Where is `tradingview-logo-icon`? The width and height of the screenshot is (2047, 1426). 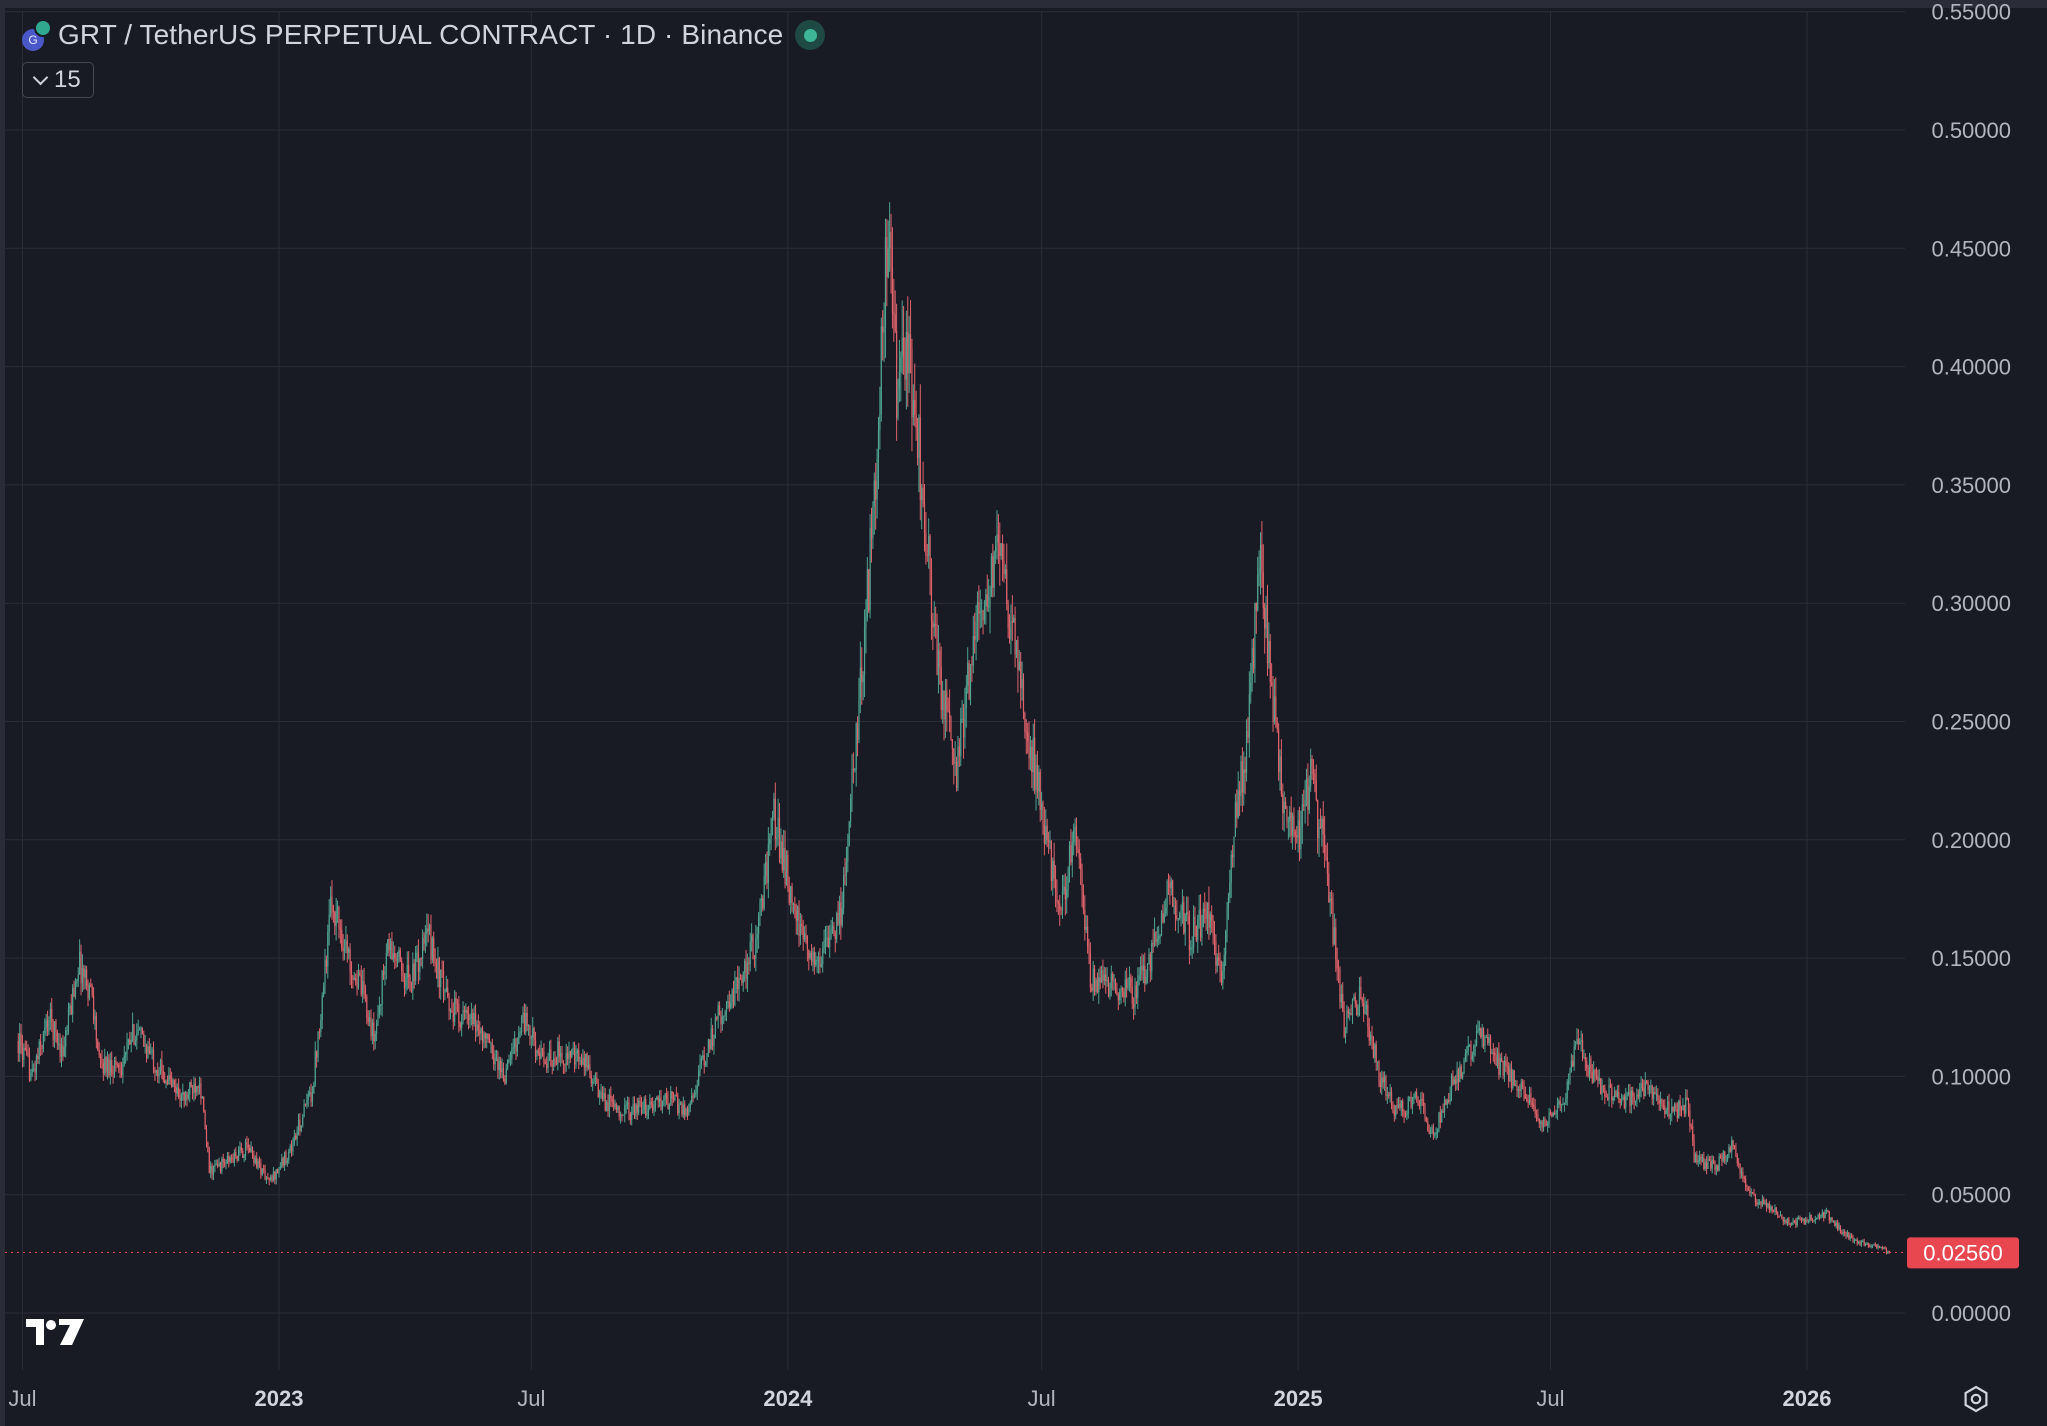 tradingview-logo-icon is located at coordinates (55, 1332).